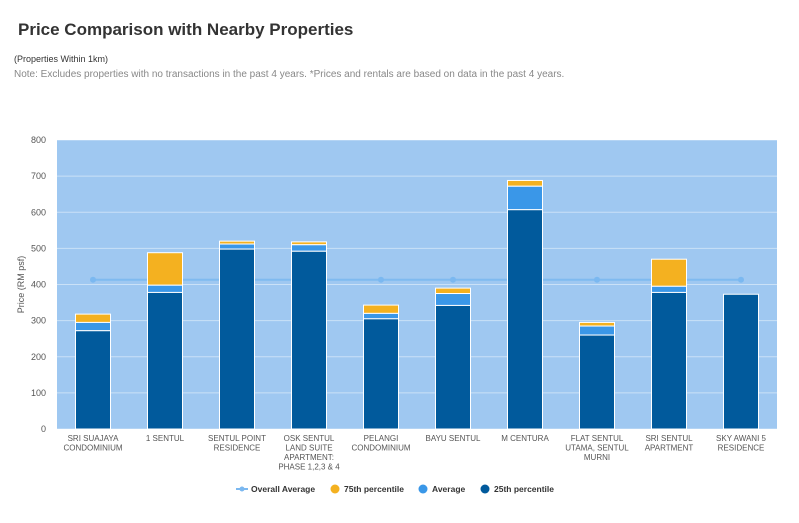 The height and width of the screenshot is (523, 799). Describe the element at coordinates (38, 212) in the screenshot. I see `y-tick-label: 600` at that location.